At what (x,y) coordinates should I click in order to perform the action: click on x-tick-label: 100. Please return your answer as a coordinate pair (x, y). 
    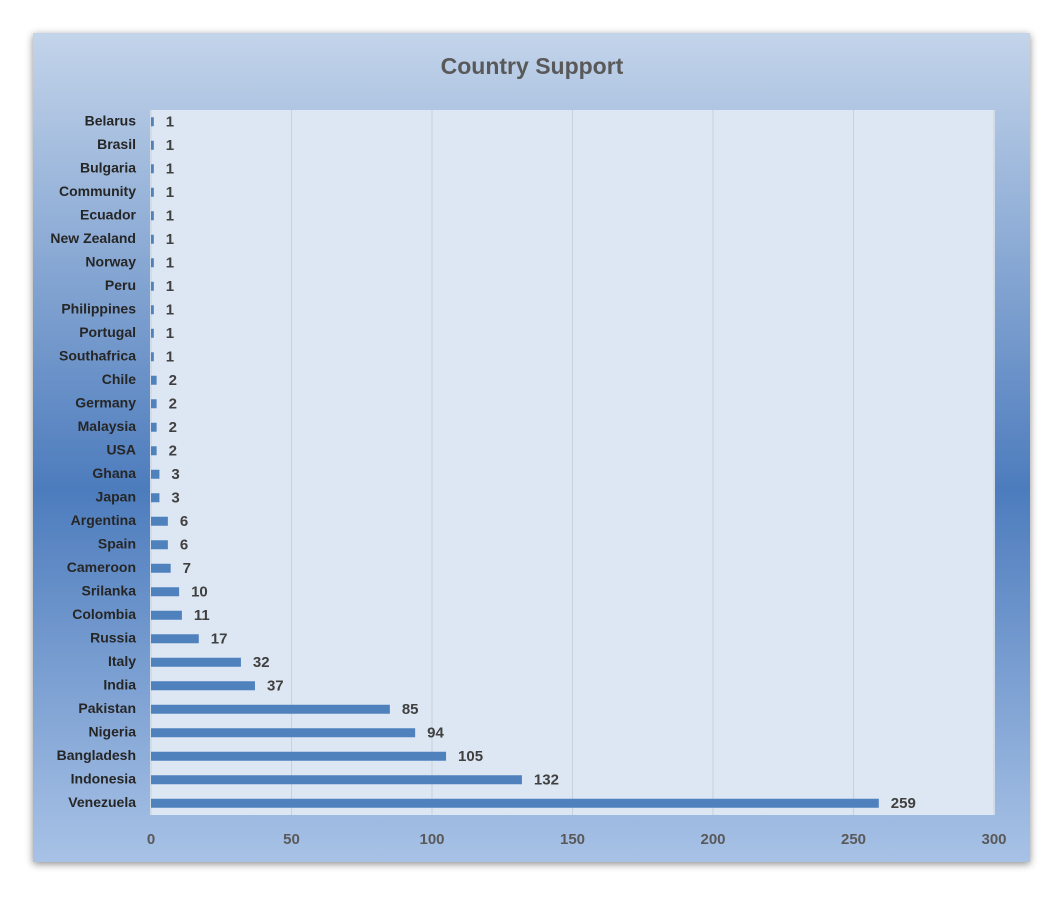
    Looking at the image, I should click on (431, 839).